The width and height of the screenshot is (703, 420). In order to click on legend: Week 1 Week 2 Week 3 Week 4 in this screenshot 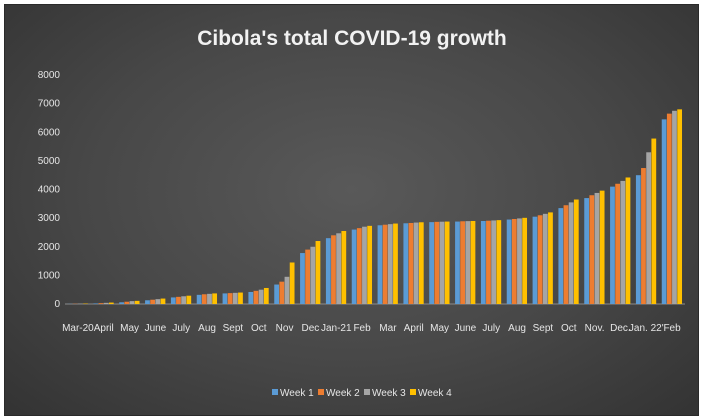, I will do `click(362, 393)`.